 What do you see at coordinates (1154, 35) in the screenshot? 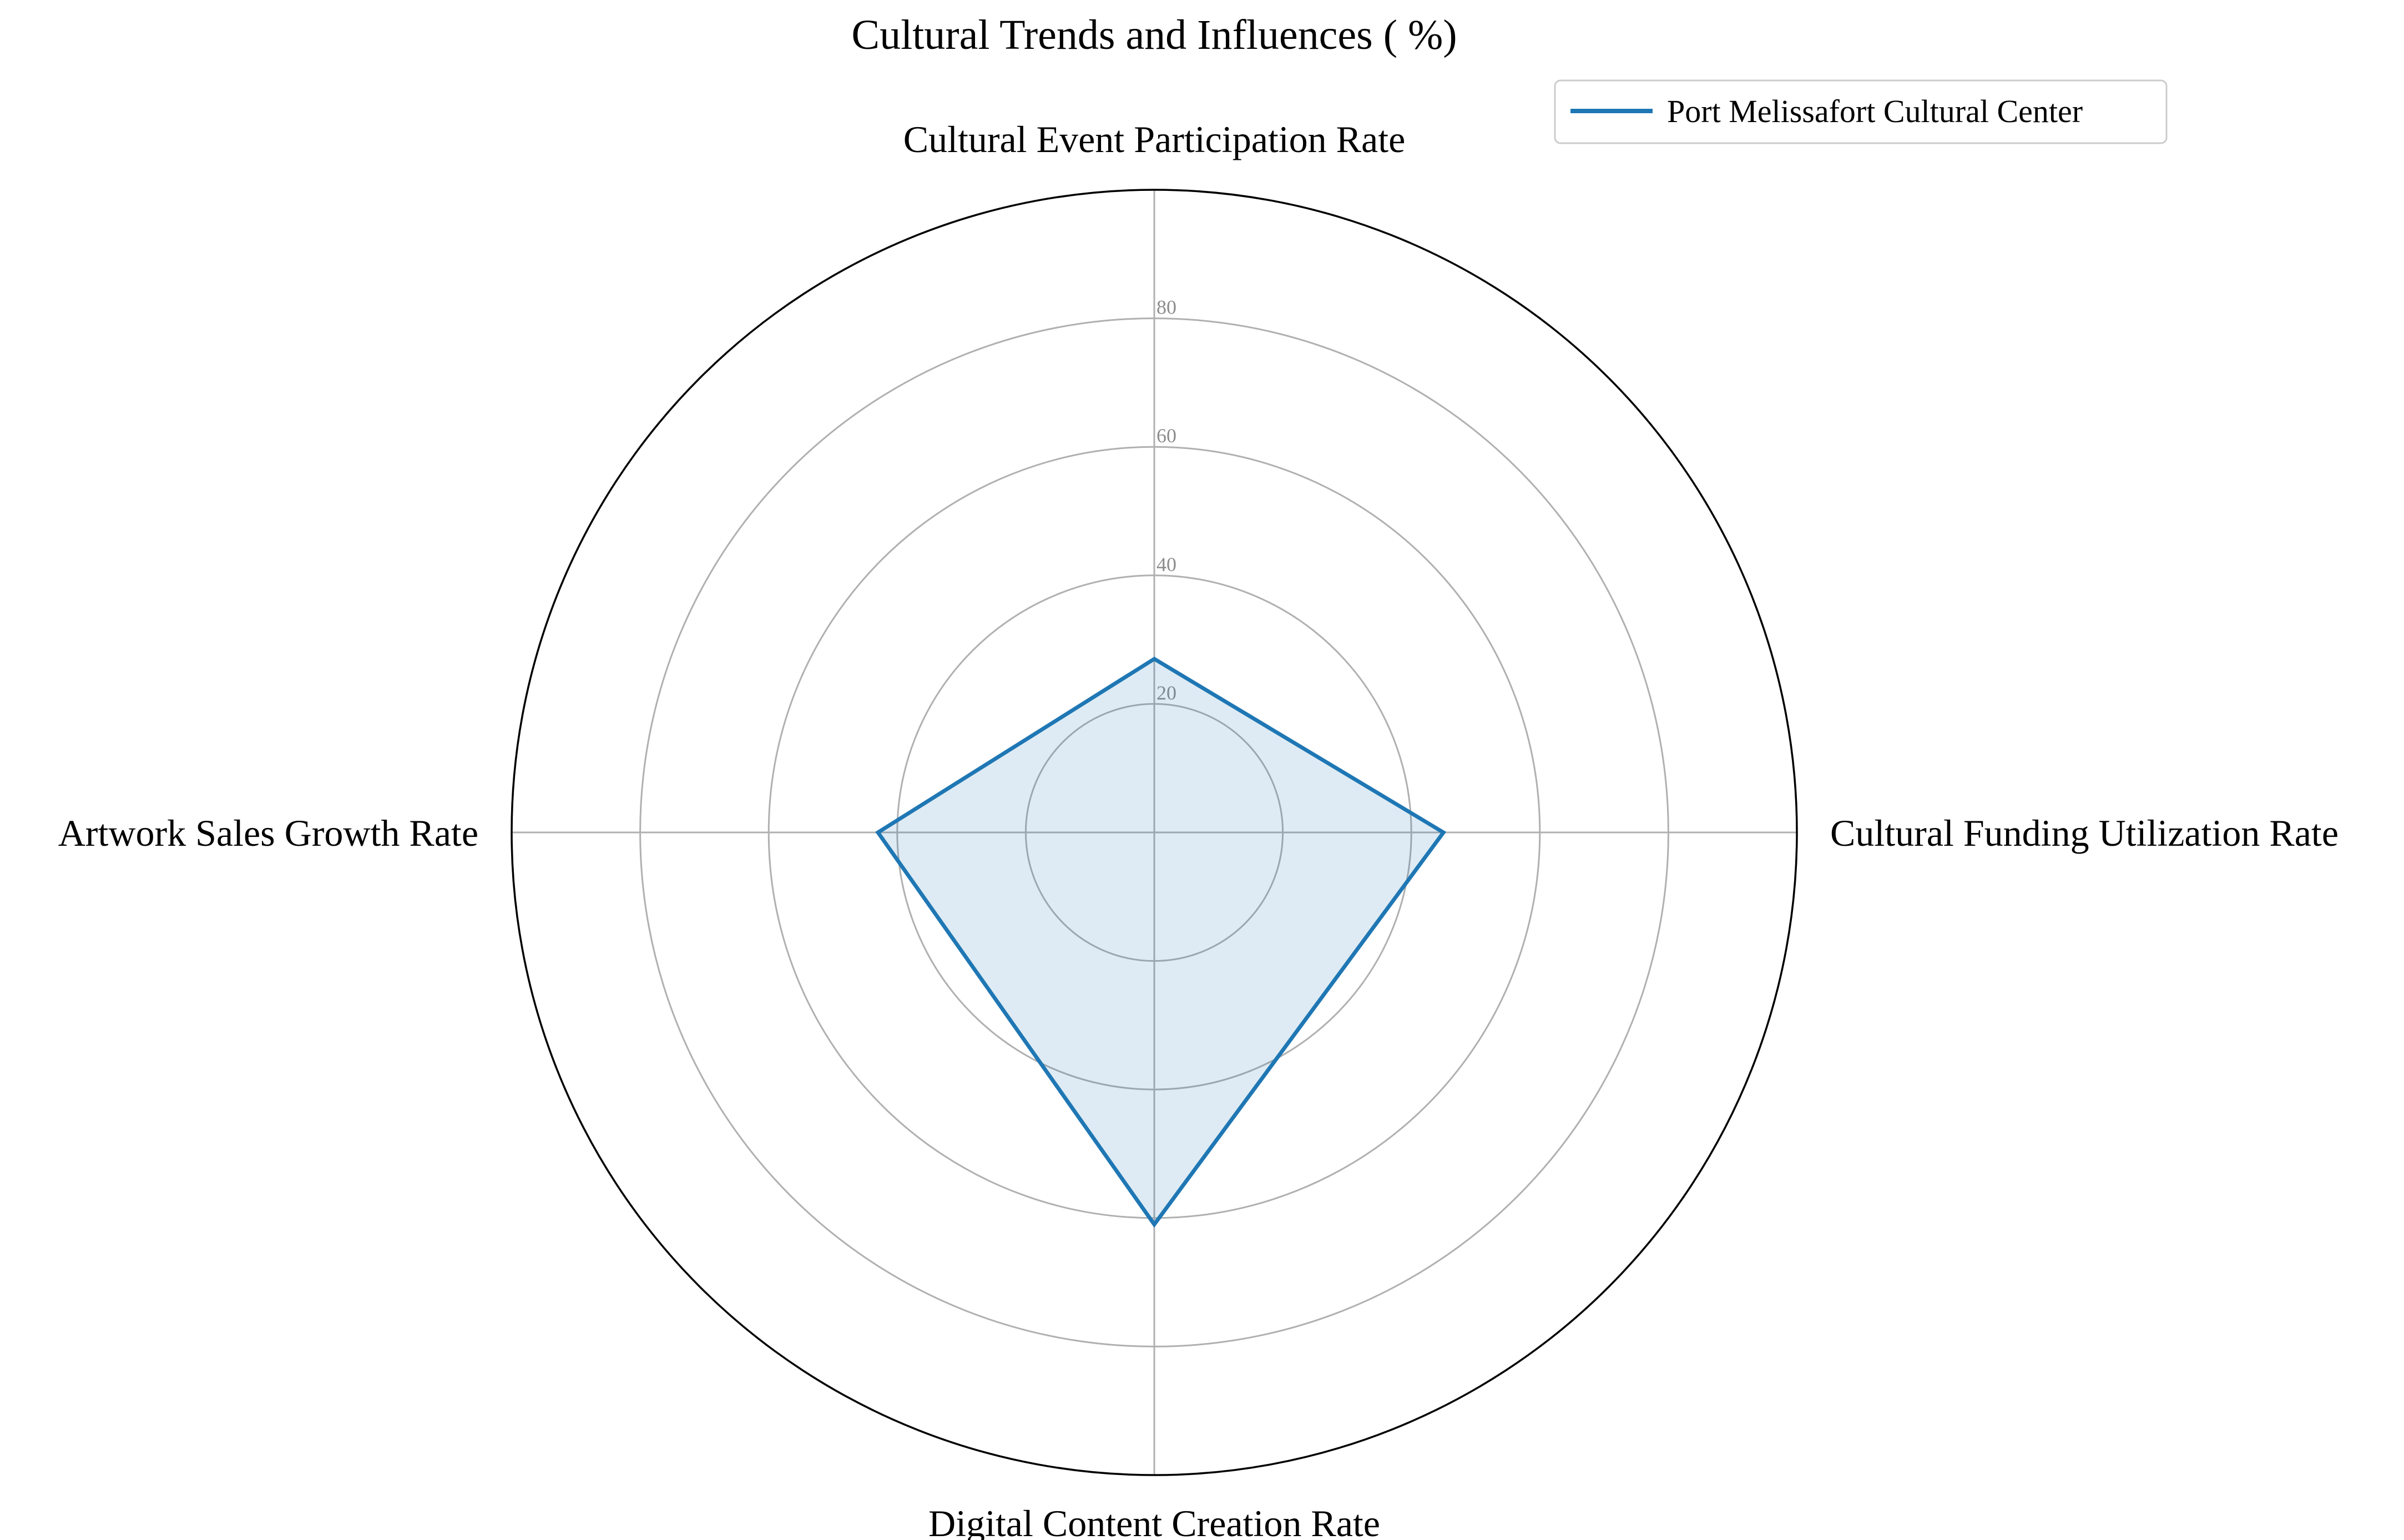
I see `chart-title: Cultural Trends and Influences ( %)` at bounding box center [1154, 35].